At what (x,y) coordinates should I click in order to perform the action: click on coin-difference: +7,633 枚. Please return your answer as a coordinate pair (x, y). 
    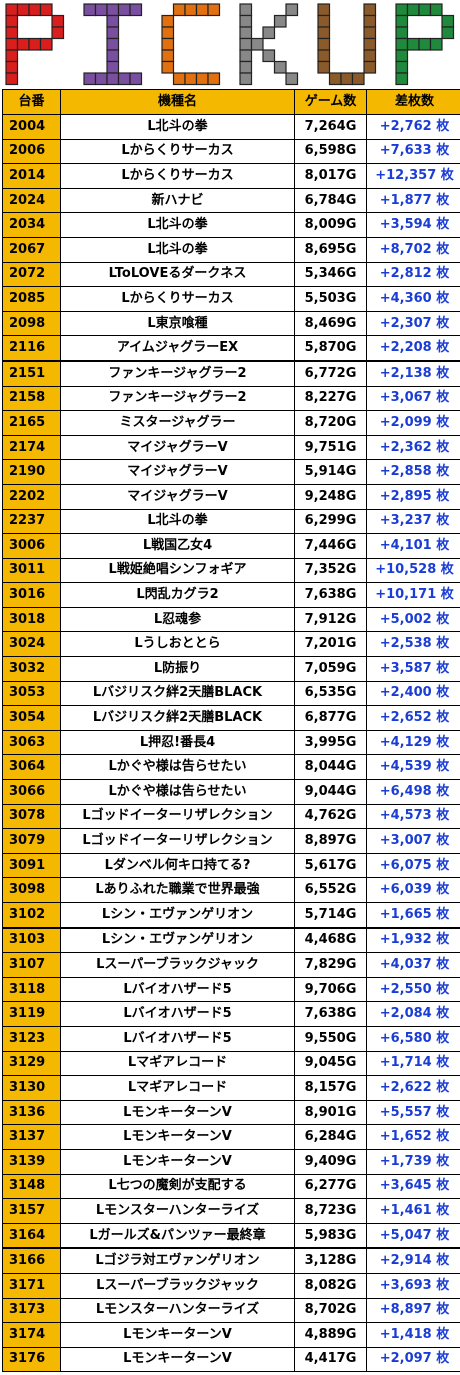
    Looking at the image, I should click on (413, 151).